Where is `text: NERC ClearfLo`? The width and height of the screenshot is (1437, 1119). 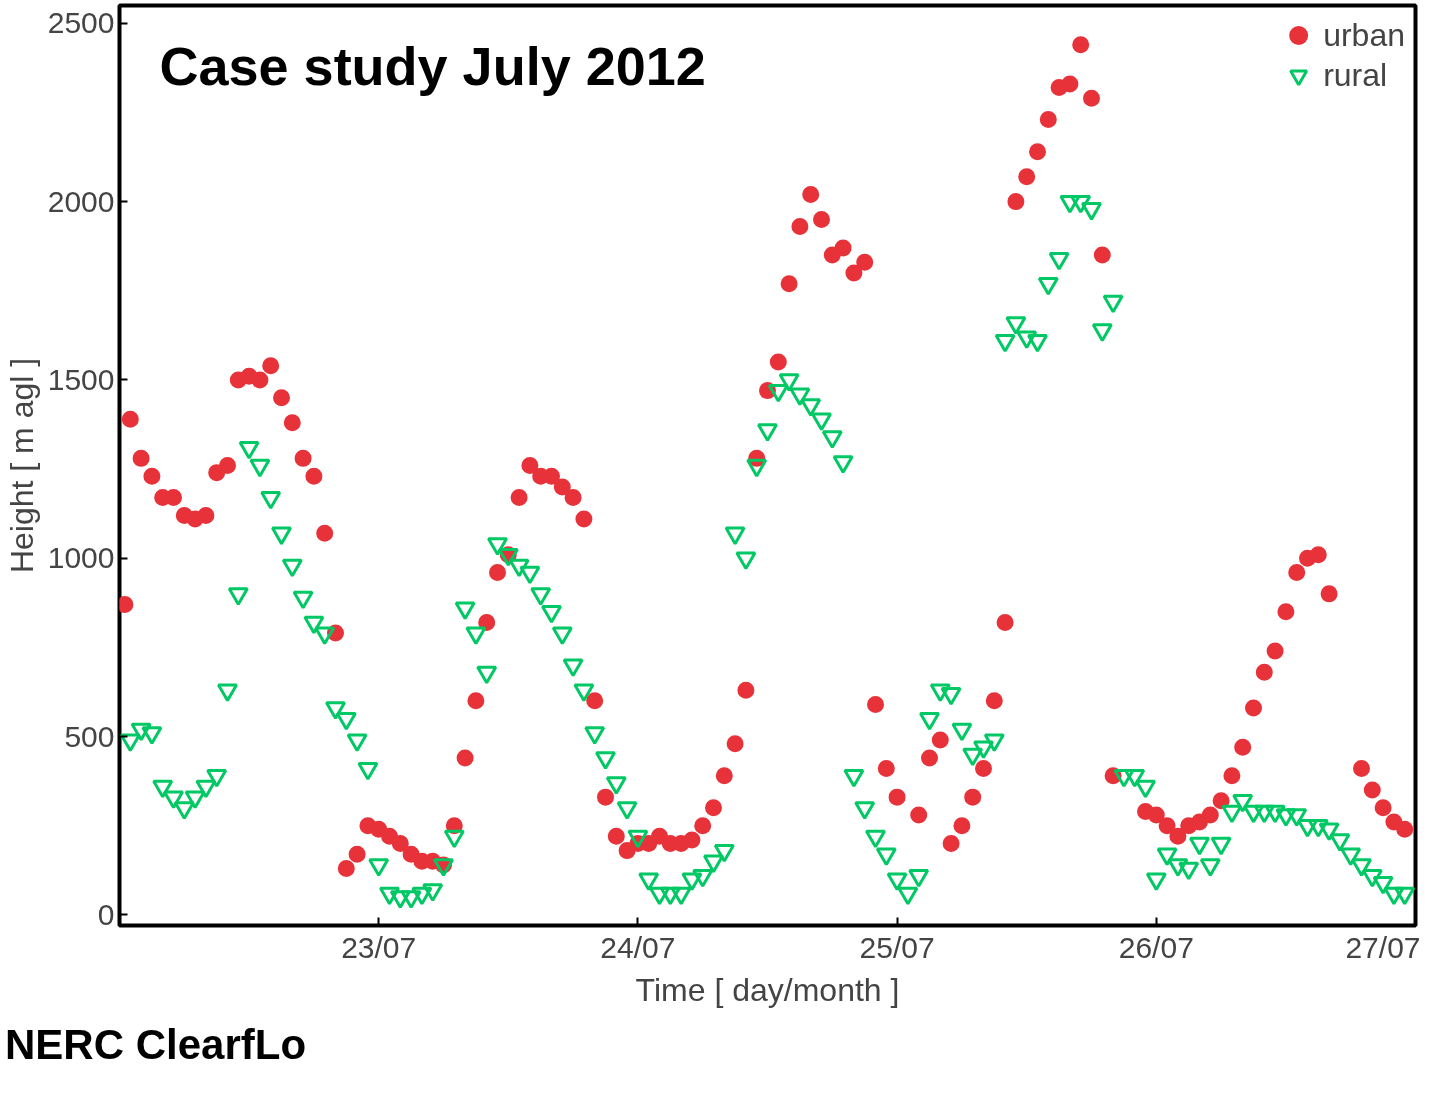 text: NERC ClearfLo is located at coordinates (156, 1045).